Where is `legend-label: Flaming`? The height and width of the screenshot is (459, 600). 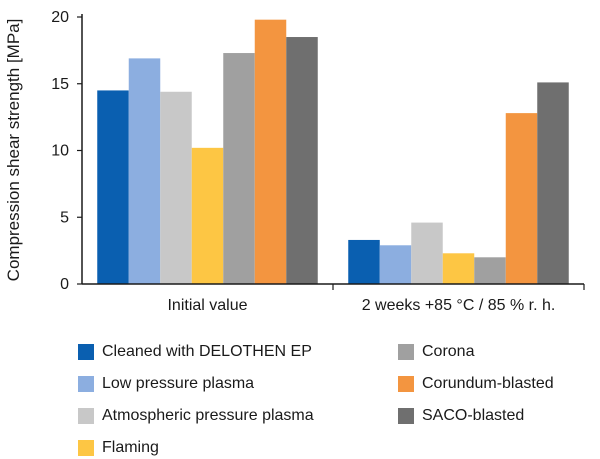 legend-label: Flaming is located at coordinates (130, 447).